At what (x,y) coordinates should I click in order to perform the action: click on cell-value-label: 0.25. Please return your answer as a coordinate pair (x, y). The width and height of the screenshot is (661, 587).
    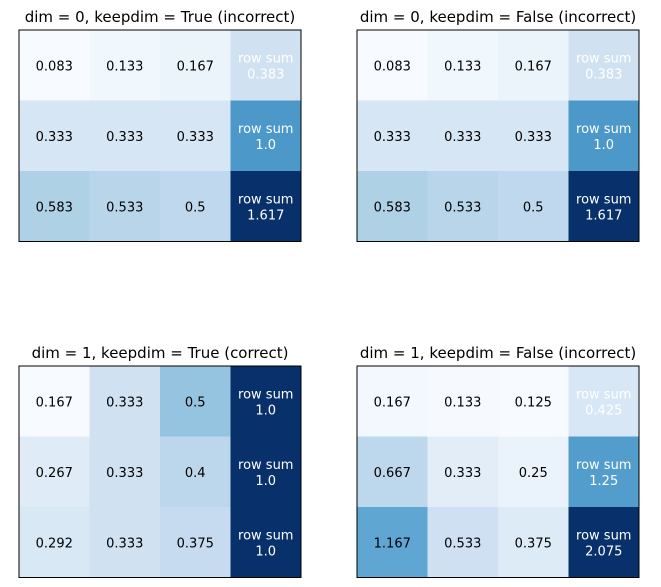
    Looking at the image, I should click on (533, 473).